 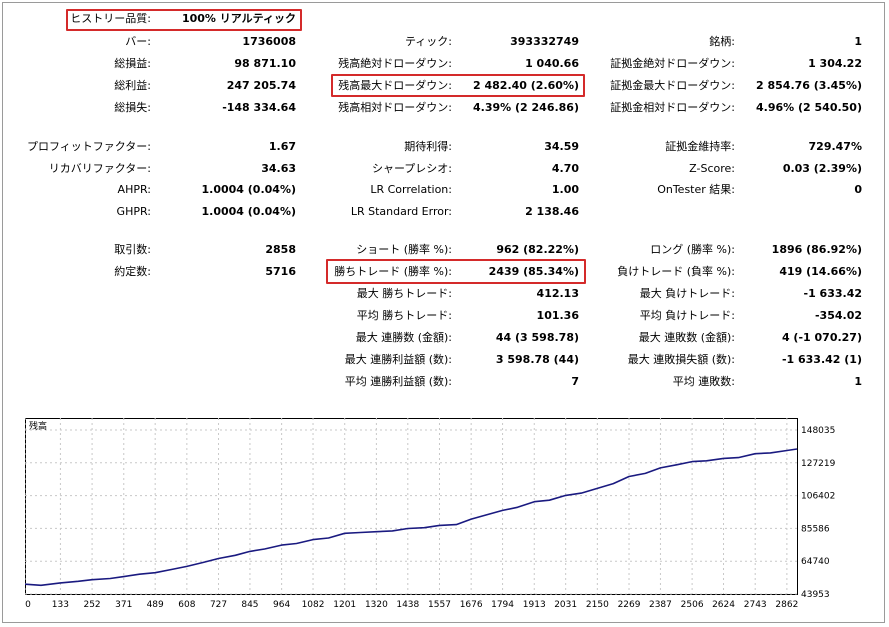 What do you see at coordinates (526, 85) in the screenshot?
I see `stat-value: 2 482.40 (2.60%)` at bounding box center [526, 85].